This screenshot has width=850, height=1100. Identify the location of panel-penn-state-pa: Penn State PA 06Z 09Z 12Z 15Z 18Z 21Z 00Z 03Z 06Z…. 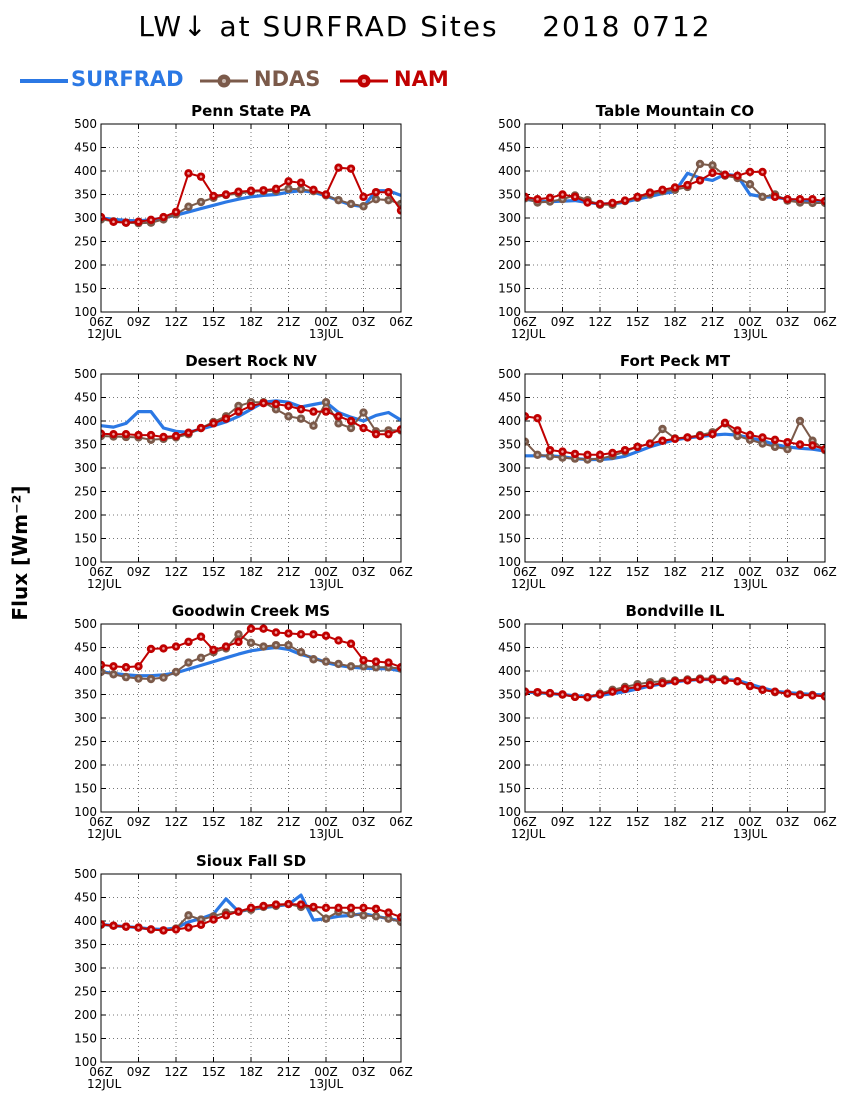
(243, 221).